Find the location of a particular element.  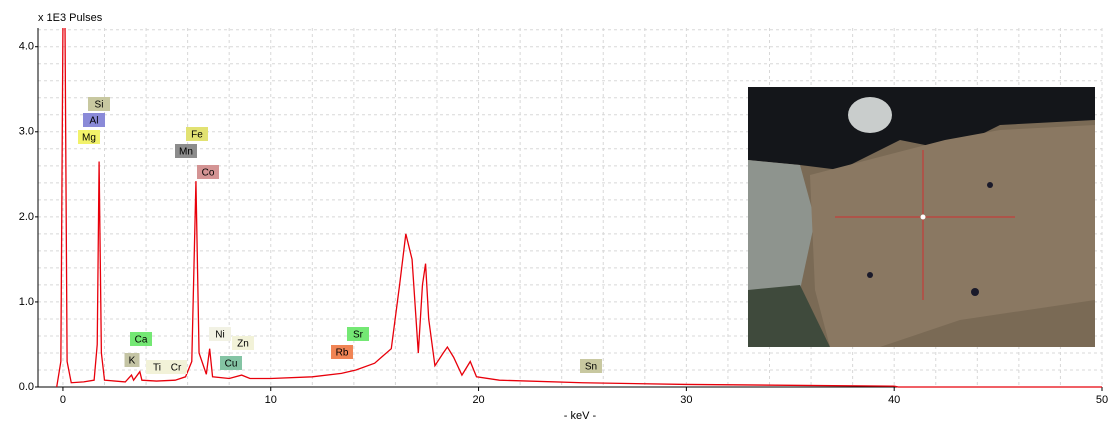

element-label: Mn is located at coordinates (186, 152).